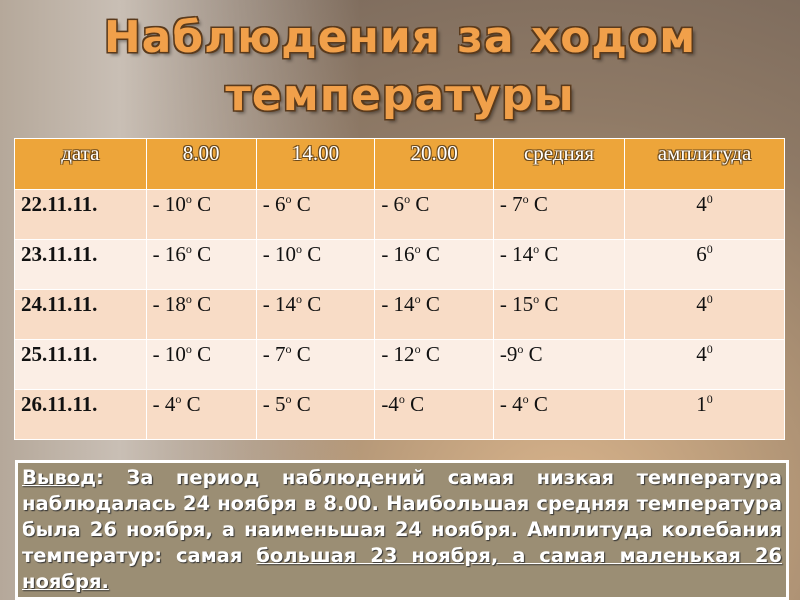 This screenshot has width=800, height=600. Describe the element at coordinates (390, 404) in the screenshot. I see `temperature-value: -4` at that location.